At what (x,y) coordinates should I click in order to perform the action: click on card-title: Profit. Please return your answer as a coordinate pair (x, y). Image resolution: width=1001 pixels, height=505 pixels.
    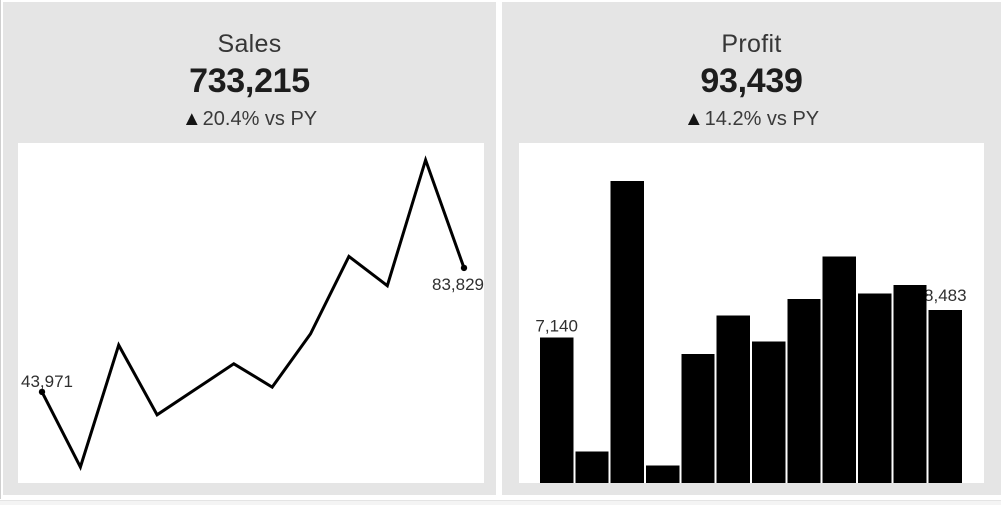
    Looking at the image, I should click on (751, 44).